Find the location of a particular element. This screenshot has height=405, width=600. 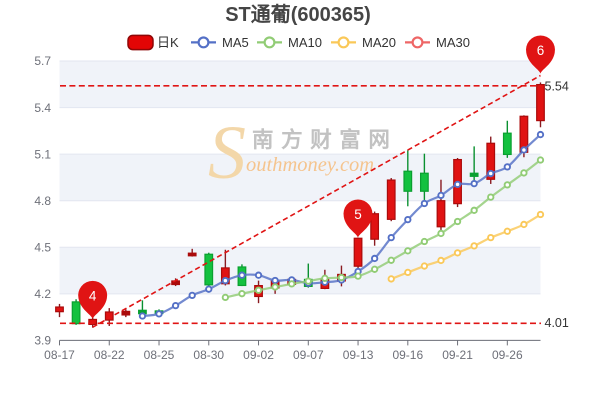

svg-text: 08-25 is located at coordinates (159, 355).